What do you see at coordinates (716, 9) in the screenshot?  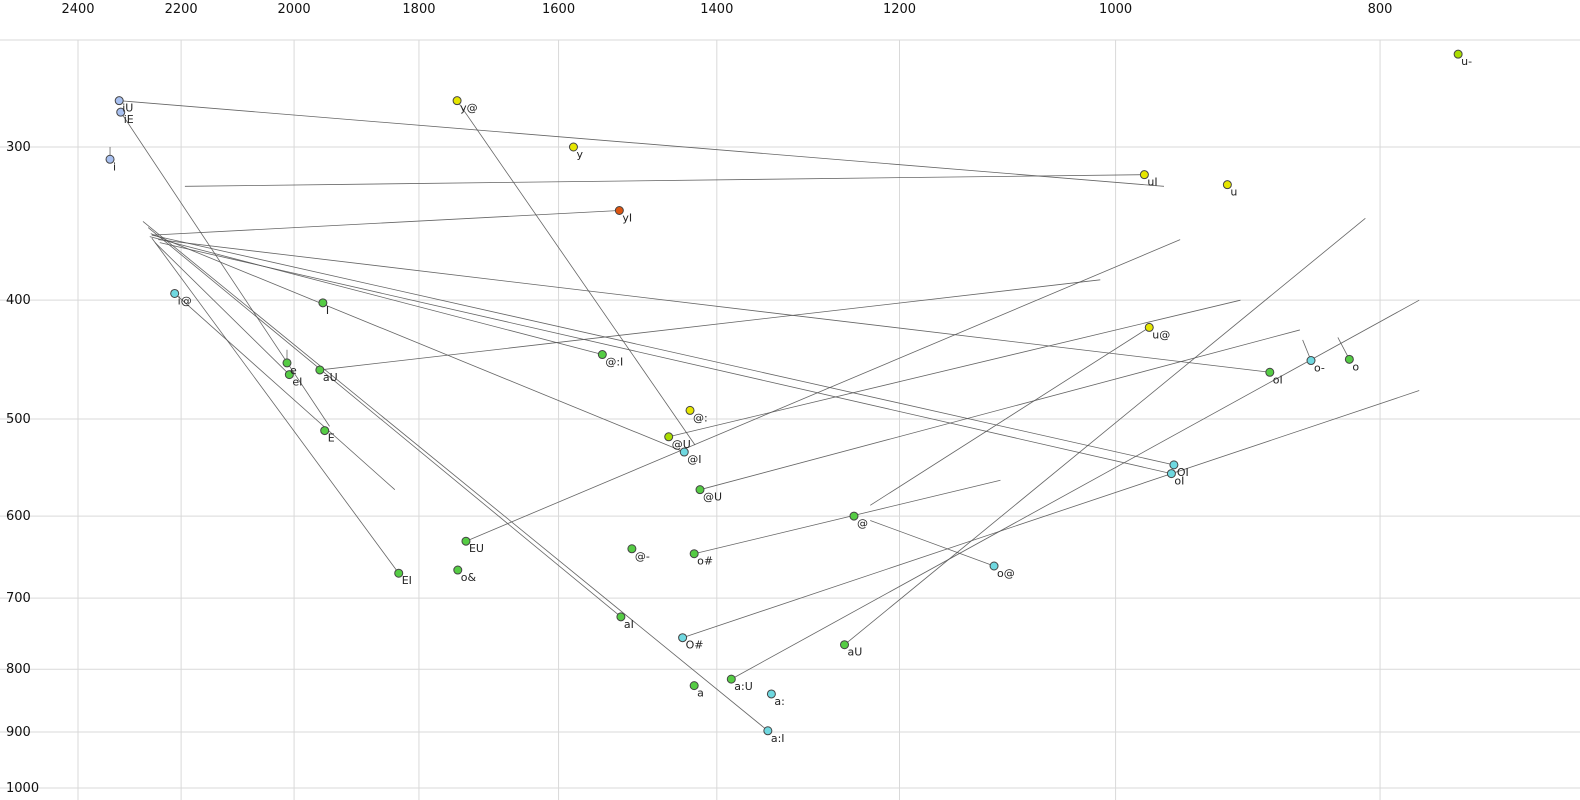 I see `x-tick-label: 1400` at bounding box center [716, 9].